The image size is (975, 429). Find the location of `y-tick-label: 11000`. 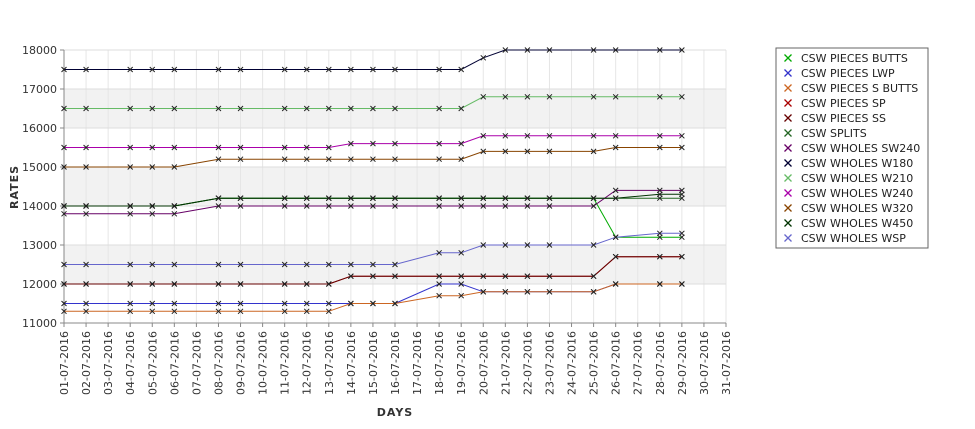

y-tick-label: 11000 is located at coordinates (39, 323).